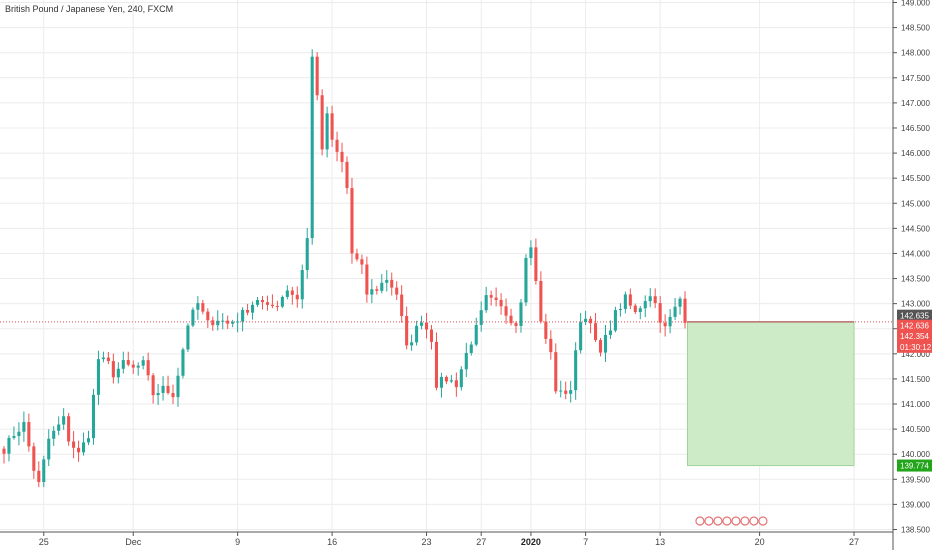 This screenshot has height=555, width=932. Describe the element at coordinates (915, 78) in the screenshot. I see `y-tick-label: 147.500` at that location.